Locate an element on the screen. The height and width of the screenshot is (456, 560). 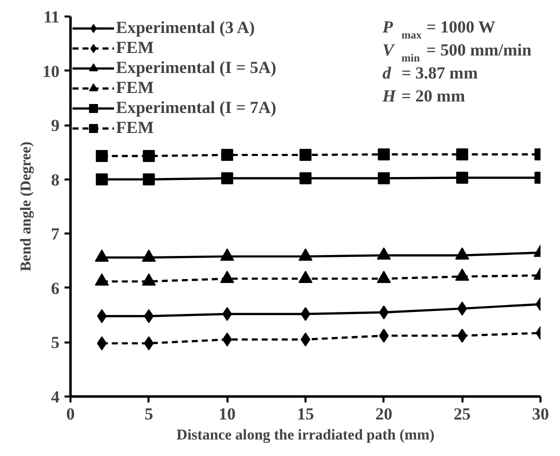
y-tick-label: 6 is located at coordinates (55, 288).